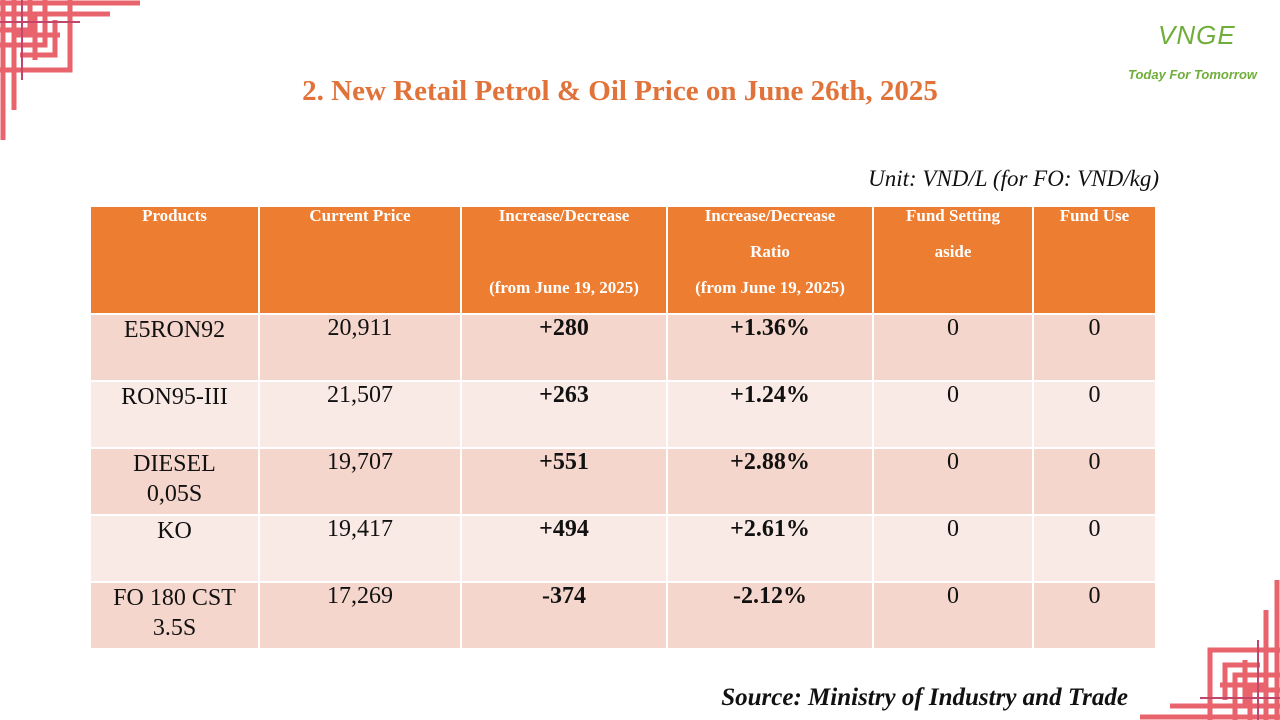 Image resolution: width=1280 pixels, height=720 pixels. I want to click on ratio-cell: +1.24%, so click(770, 414).